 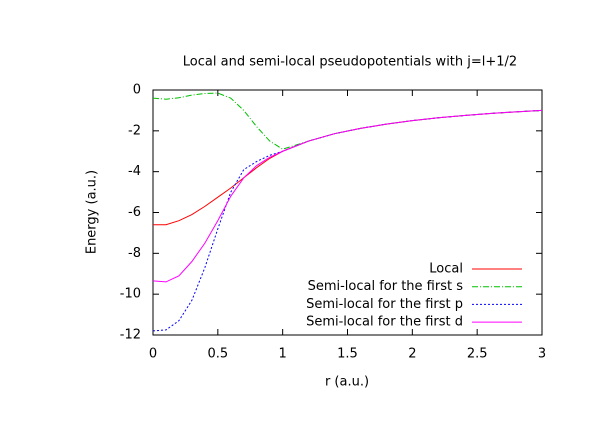 I want to click on x-tick-label: 1.5, so click(x=347, y=354).